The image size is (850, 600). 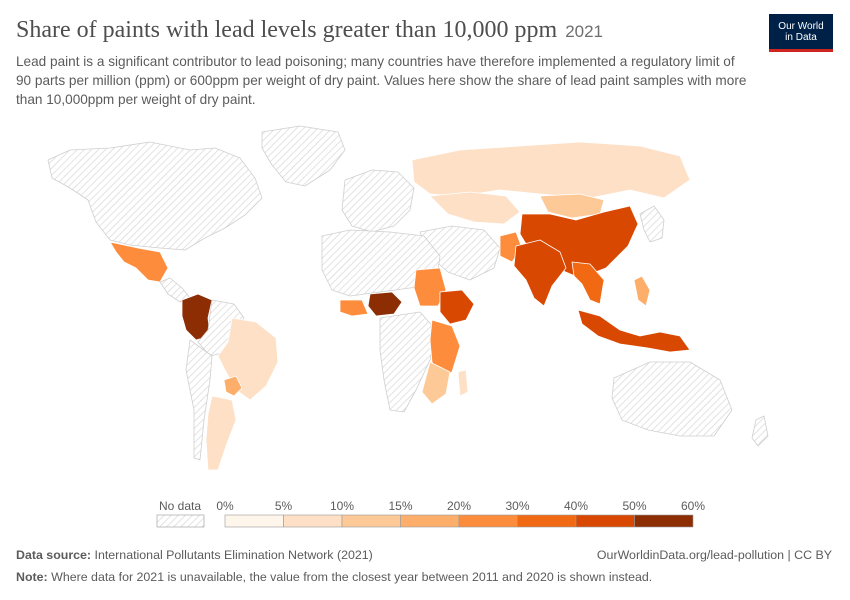 I want to click on legend-no-data-swatch, so click(x=180, y=521).